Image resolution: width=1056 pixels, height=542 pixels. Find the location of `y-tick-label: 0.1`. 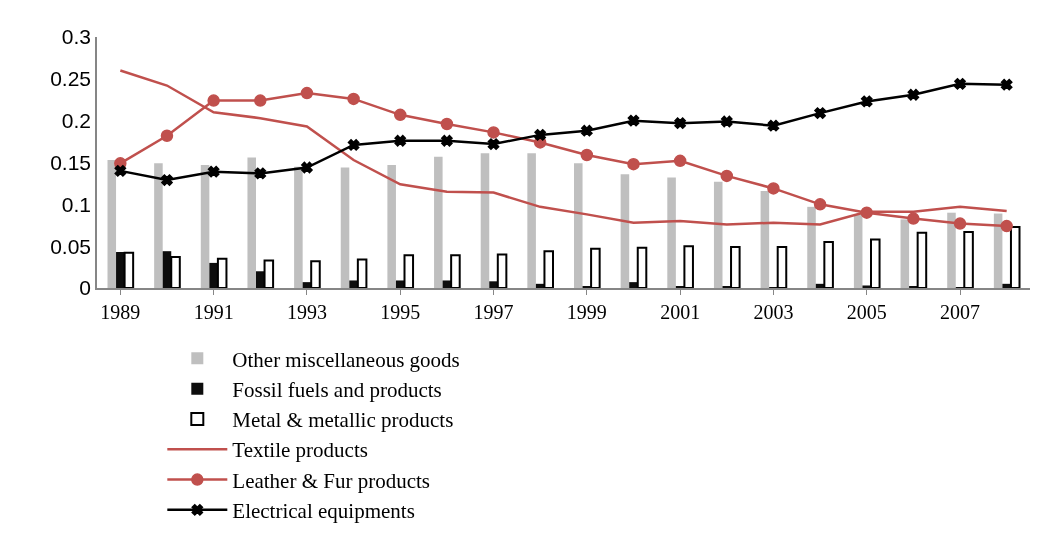

y-tick-label: 0.1 is located at coordinates (76, 204).